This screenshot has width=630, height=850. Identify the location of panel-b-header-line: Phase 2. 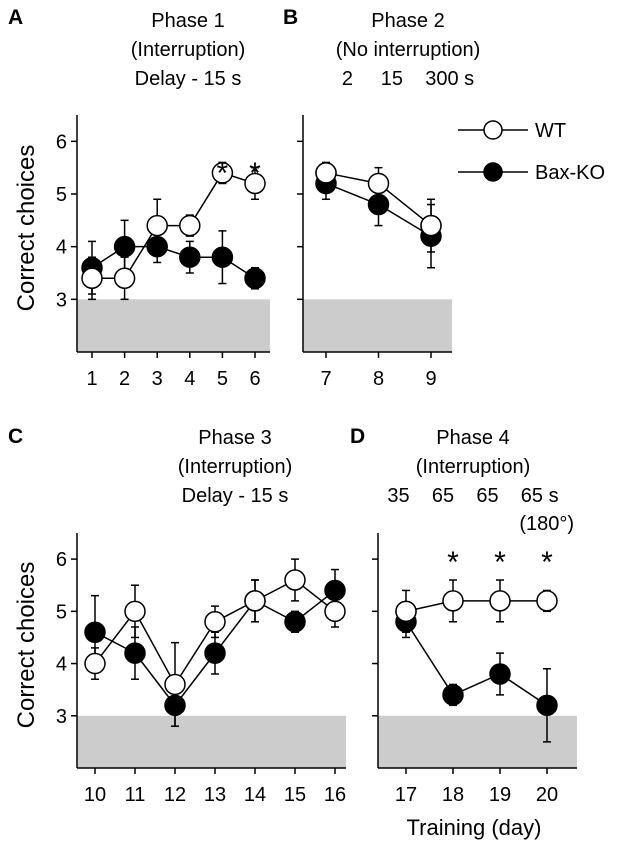
(407, 21).